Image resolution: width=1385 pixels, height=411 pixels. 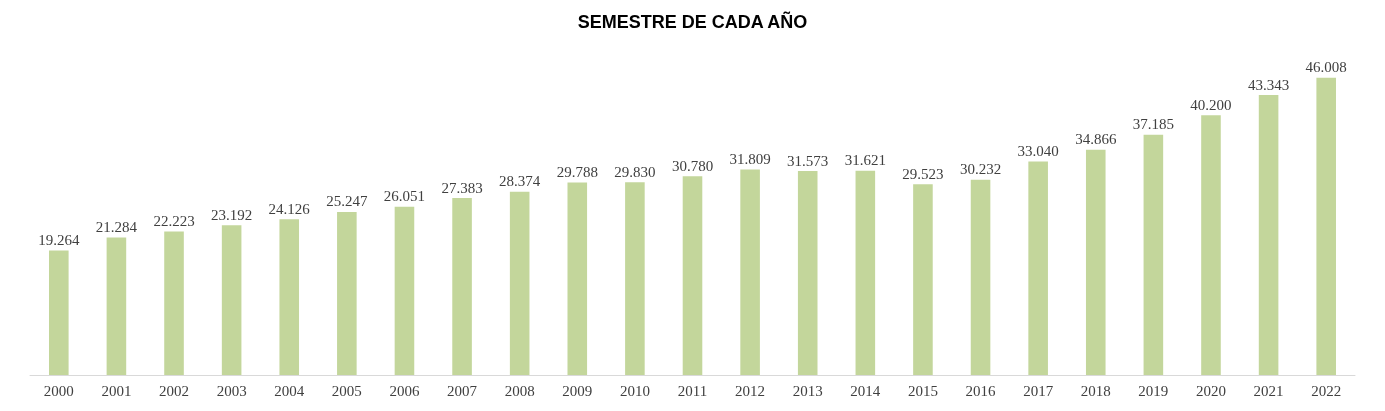 What do you see at coordinates (692, 21) in the screenshot?
I see `chart-title: SEMESTRE DE CADA AÑO` at bounding box center [692, 21].